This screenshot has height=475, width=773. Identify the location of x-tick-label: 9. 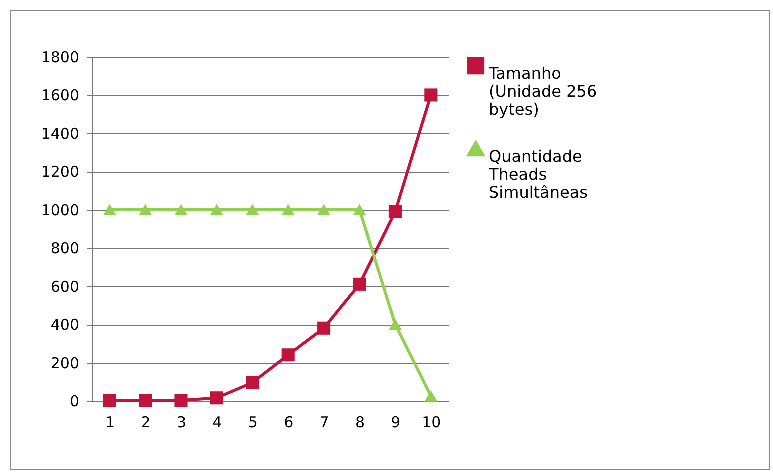
(396, 423).